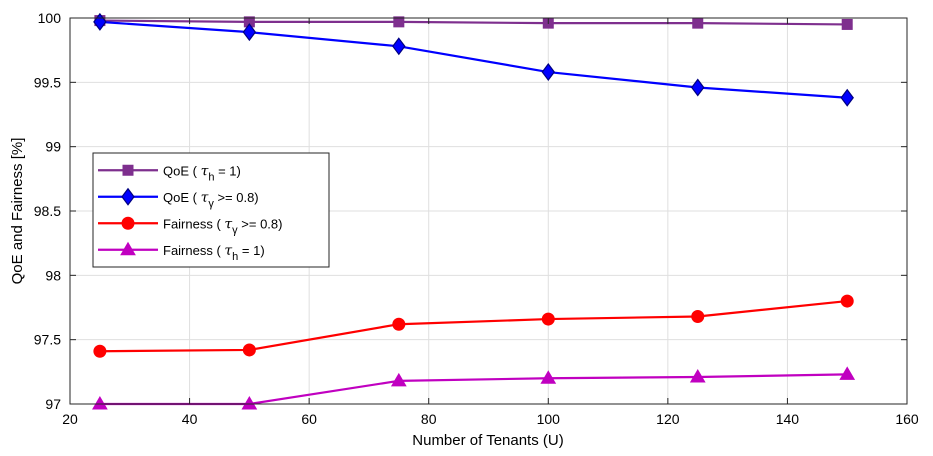 The image size is (933, 456). I want to click on legend-label: QoE ( τh = 1), so click(202, 173).